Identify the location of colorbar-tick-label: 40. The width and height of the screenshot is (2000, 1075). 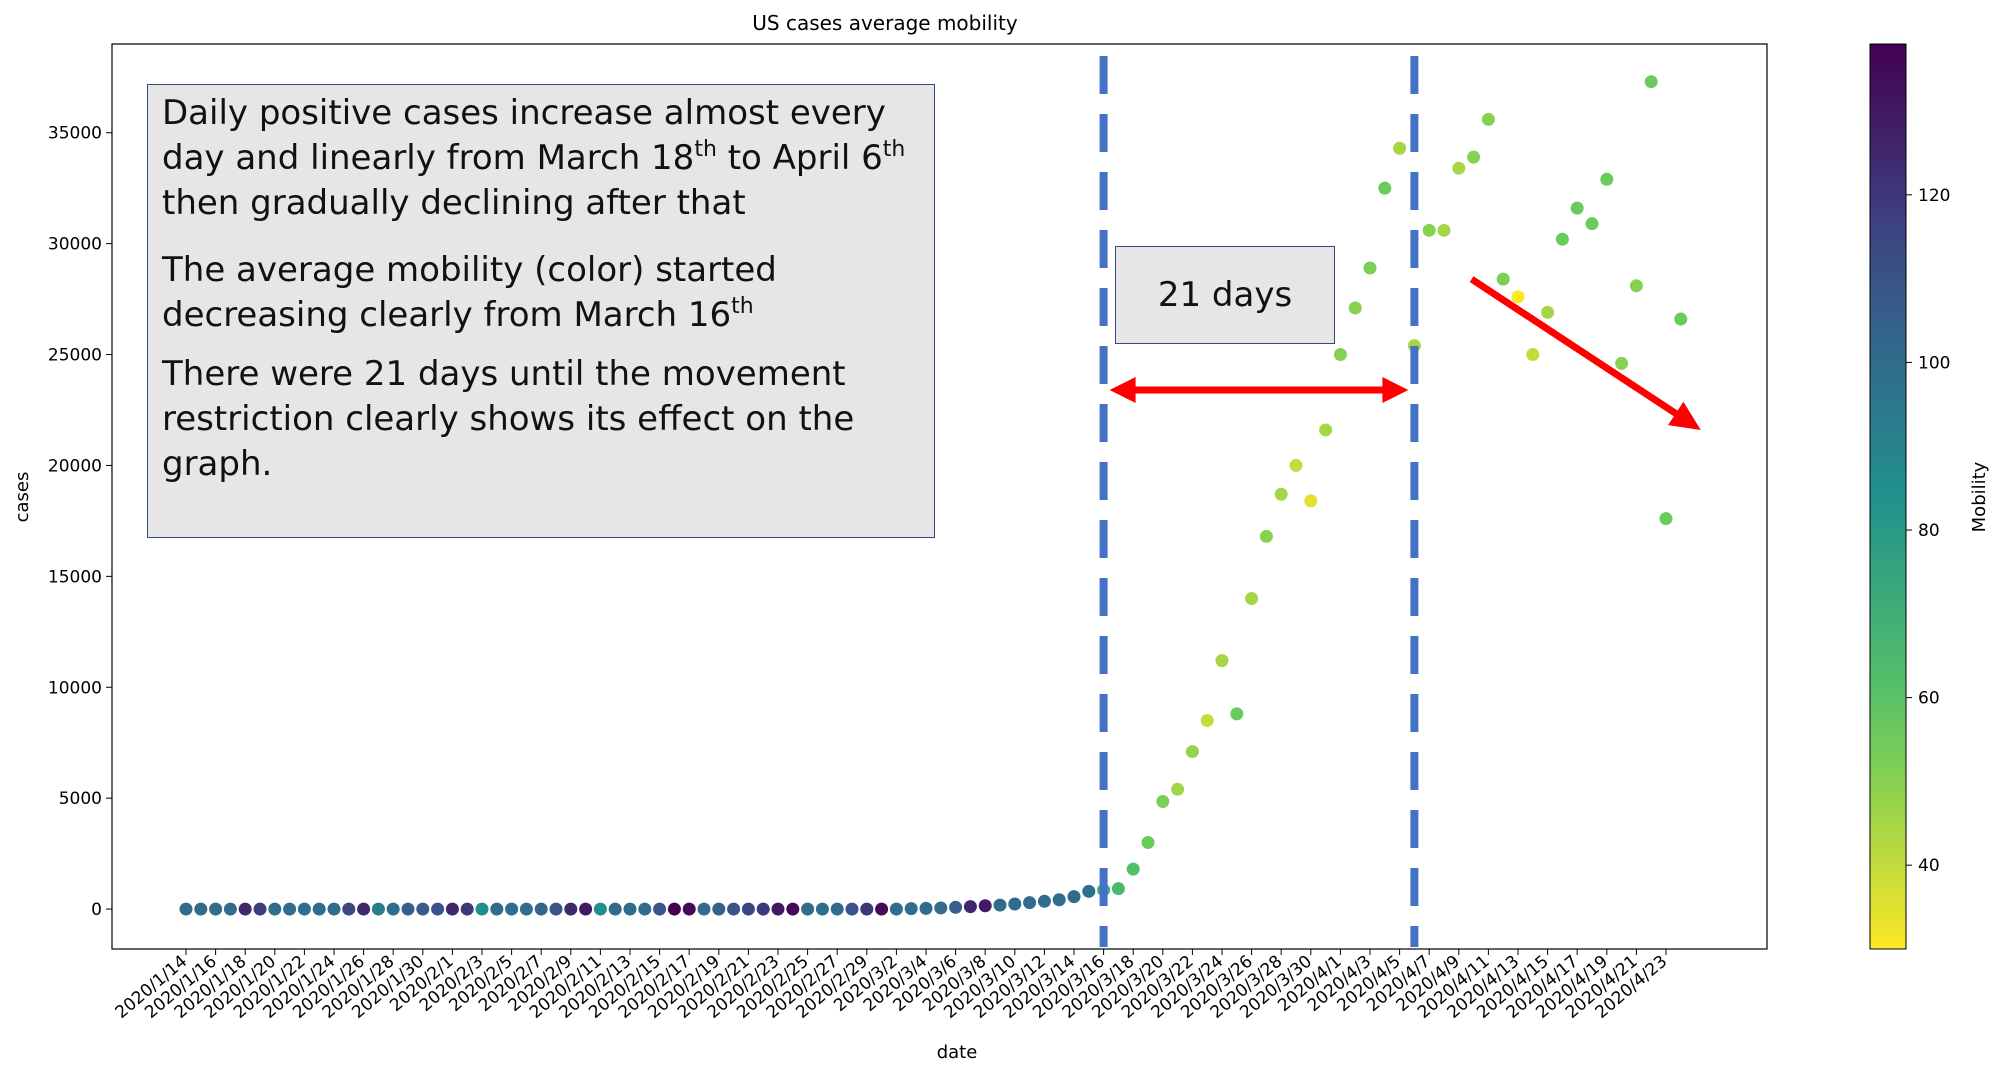
(1929, 866).